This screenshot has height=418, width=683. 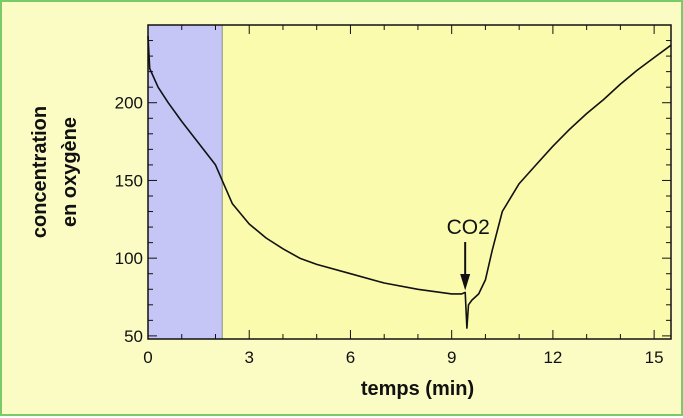 I want to click on y-tick-label: 100, so click(x=129, y=258).